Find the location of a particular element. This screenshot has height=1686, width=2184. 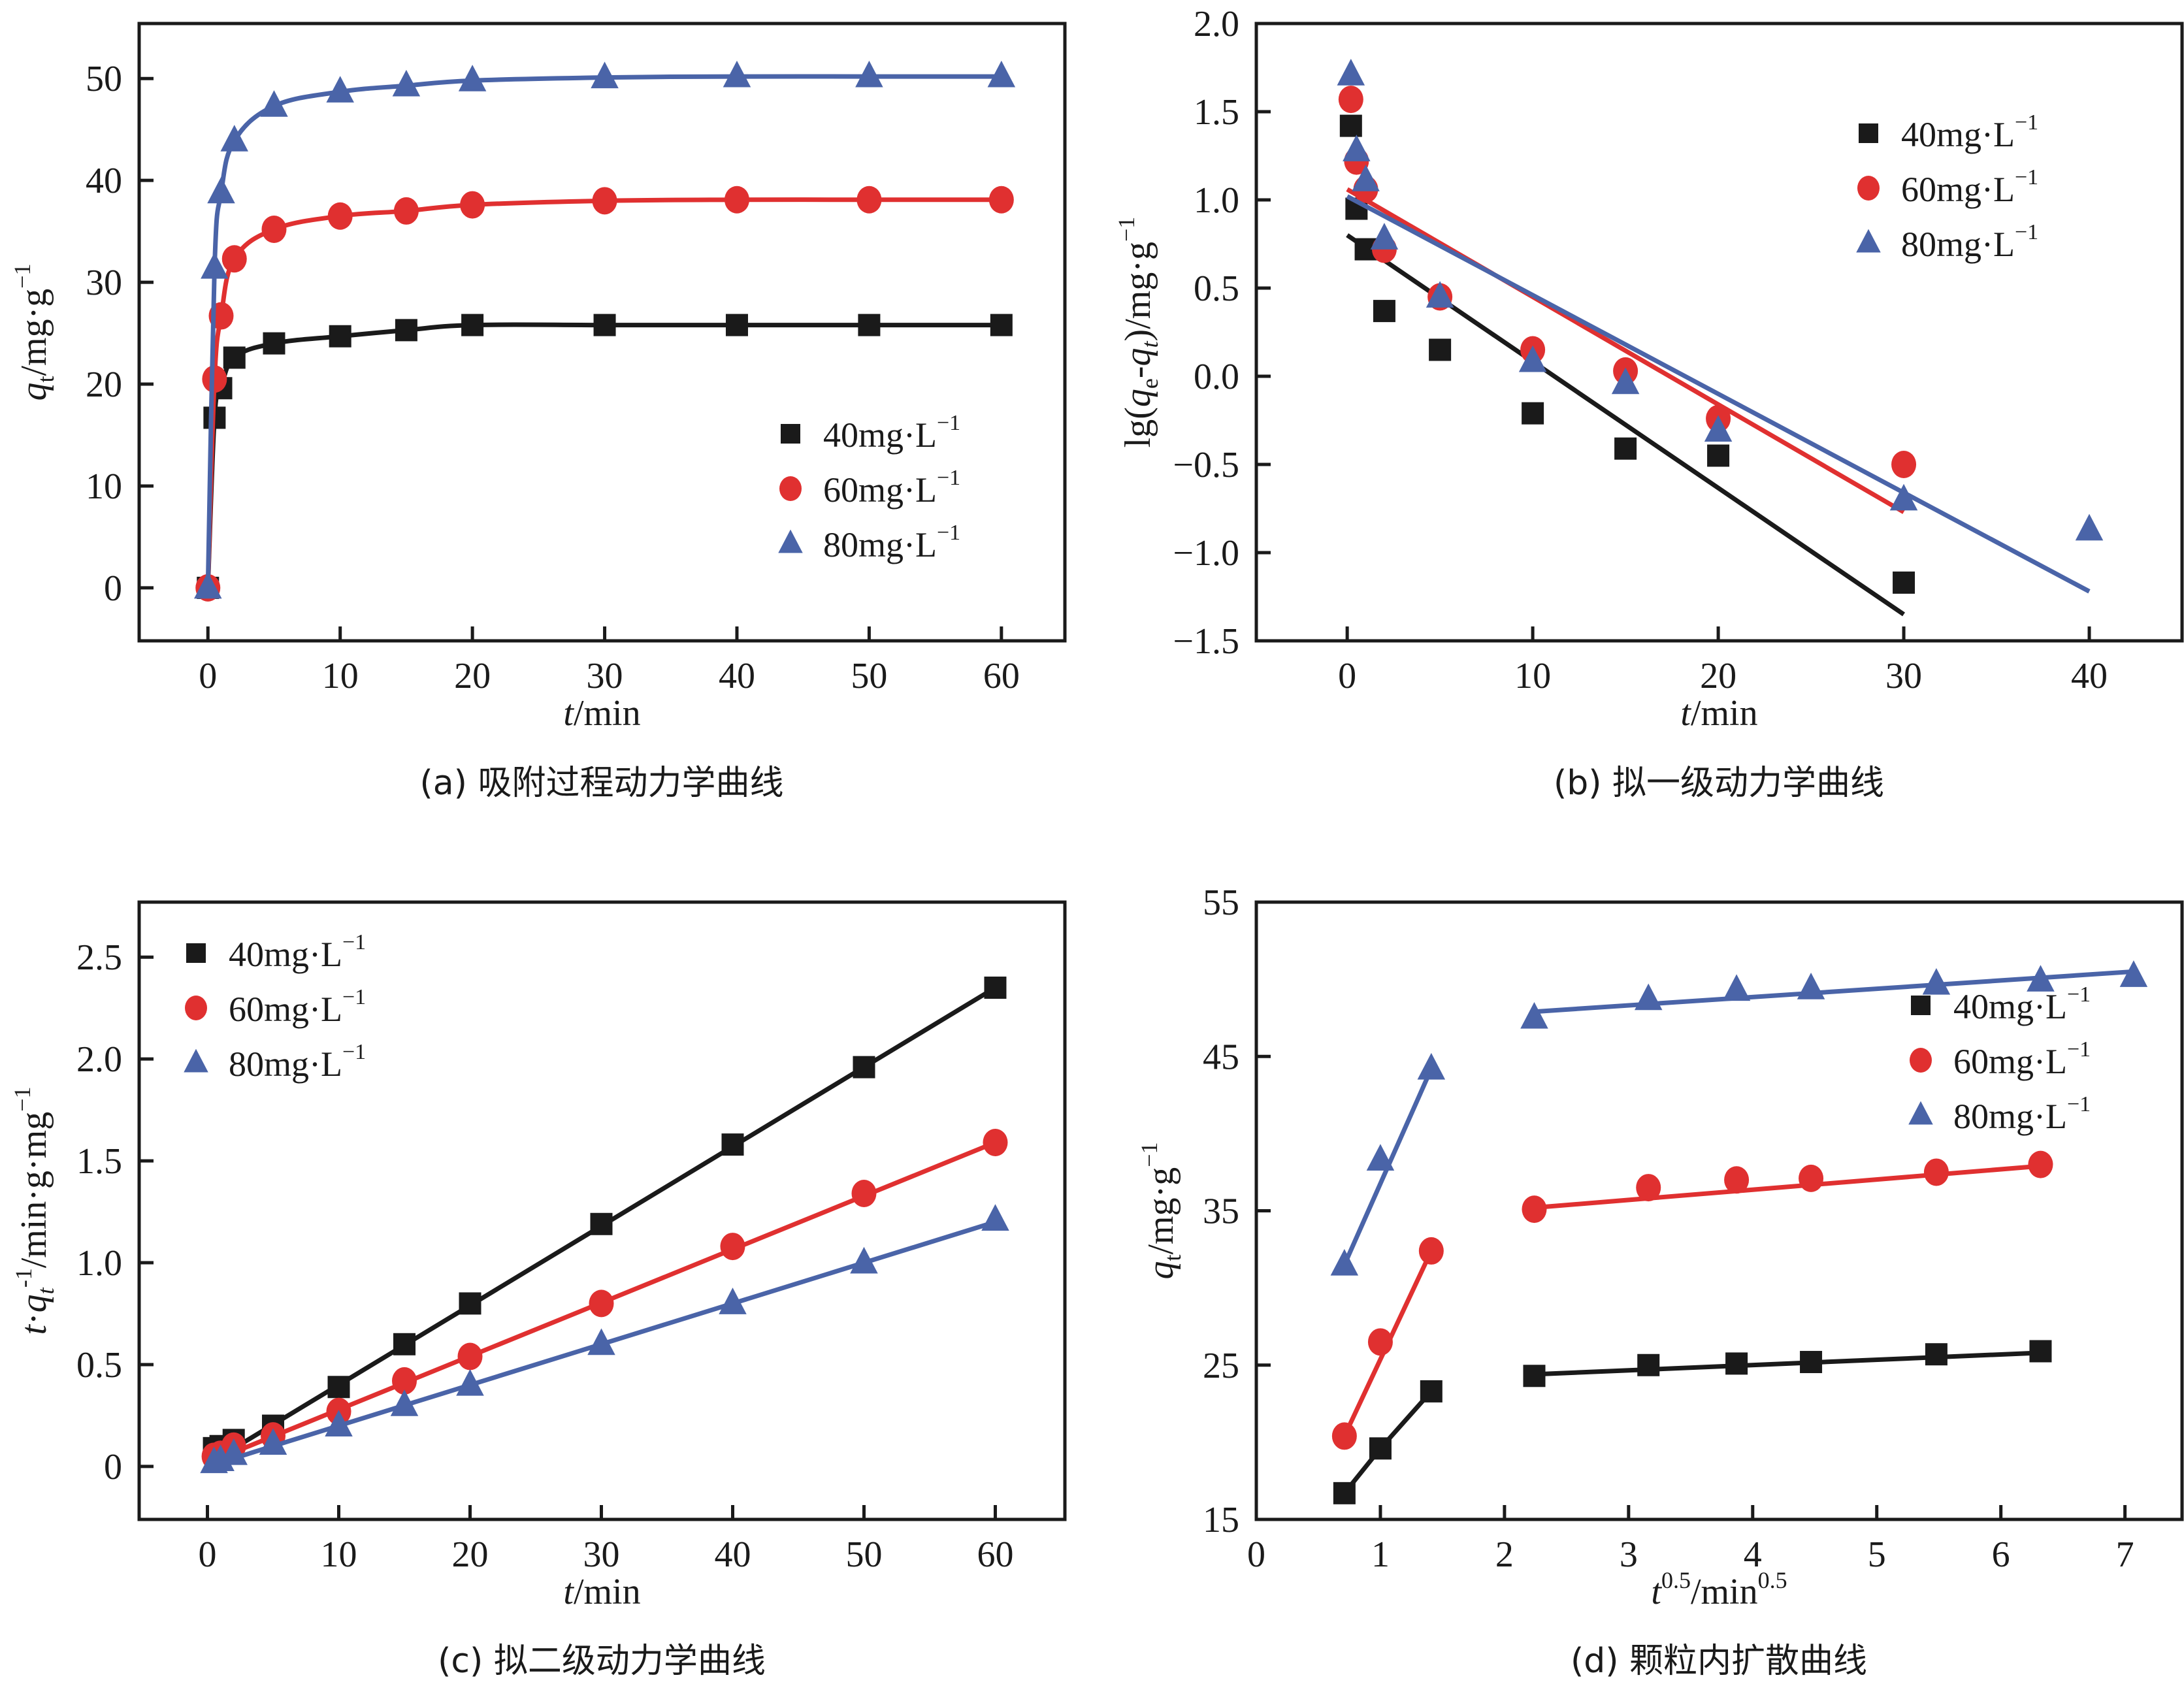

y-tick-label: 25 is located at coordinates (1221, 1366).